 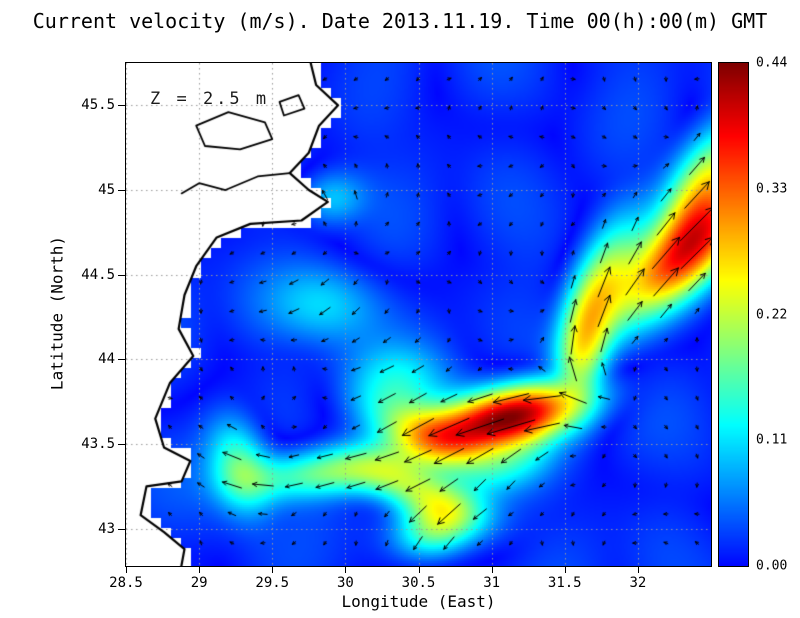 I want to click on colorbar-tick-label: 0.22, so click(x=772, y=314).